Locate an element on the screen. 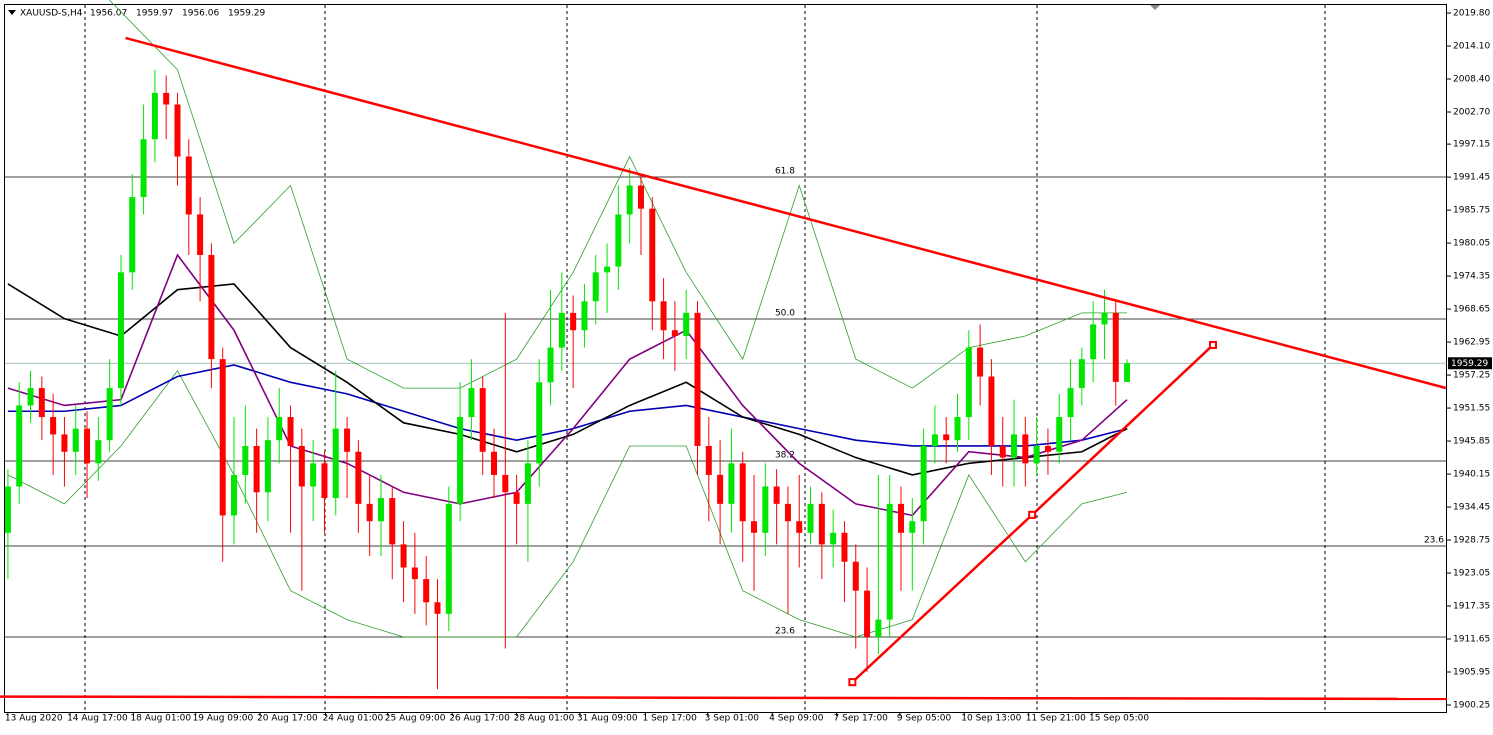  x-tick-label: 1 Sep 17:00 is located at coordinates (669, 719).